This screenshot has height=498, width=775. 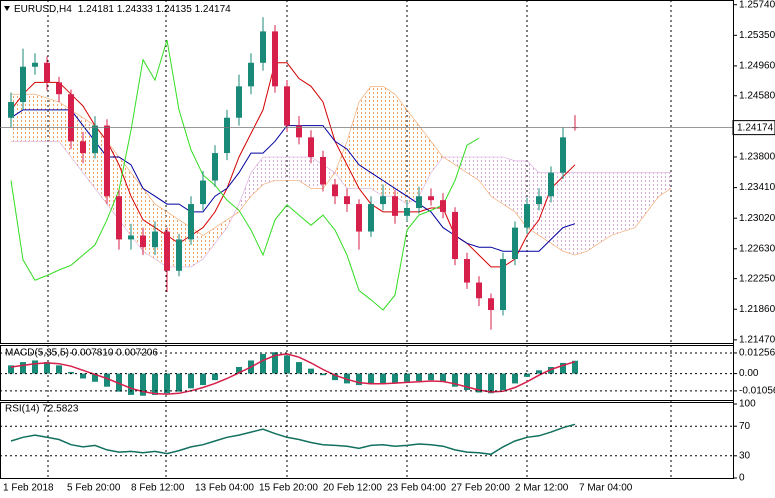 What do you see at coordinates (43, 9) in the screenshot?
I see `symbol: EURUSD,H4` at bounding box center [43, 9].